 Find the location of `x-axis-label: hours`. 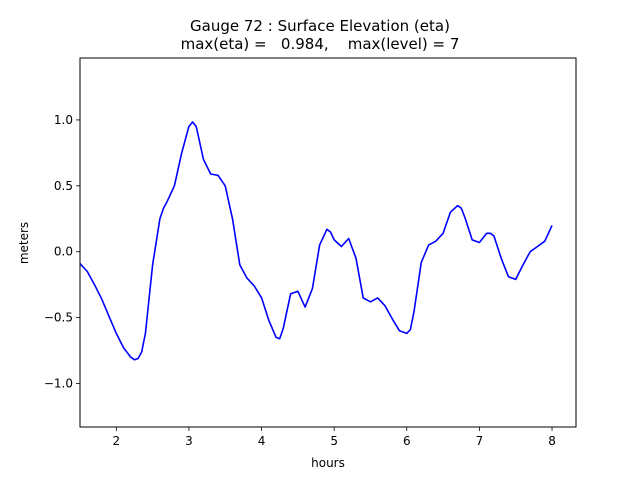

x-axis-label: hours is located at coordinates (328, 463).